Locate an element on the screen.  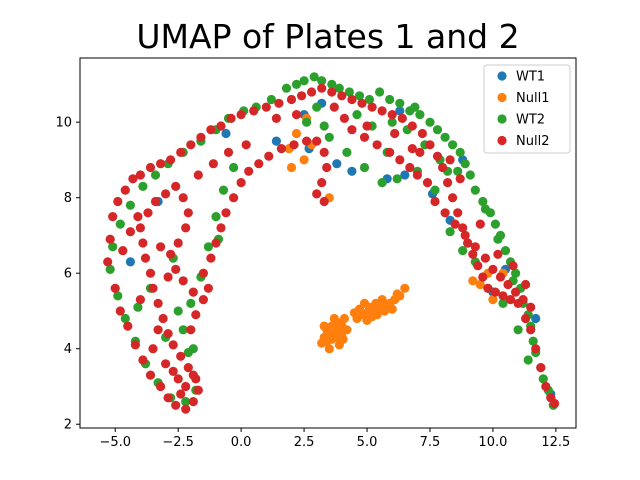
x-tick-label: 5.0 is located at coordinates (367, 442).